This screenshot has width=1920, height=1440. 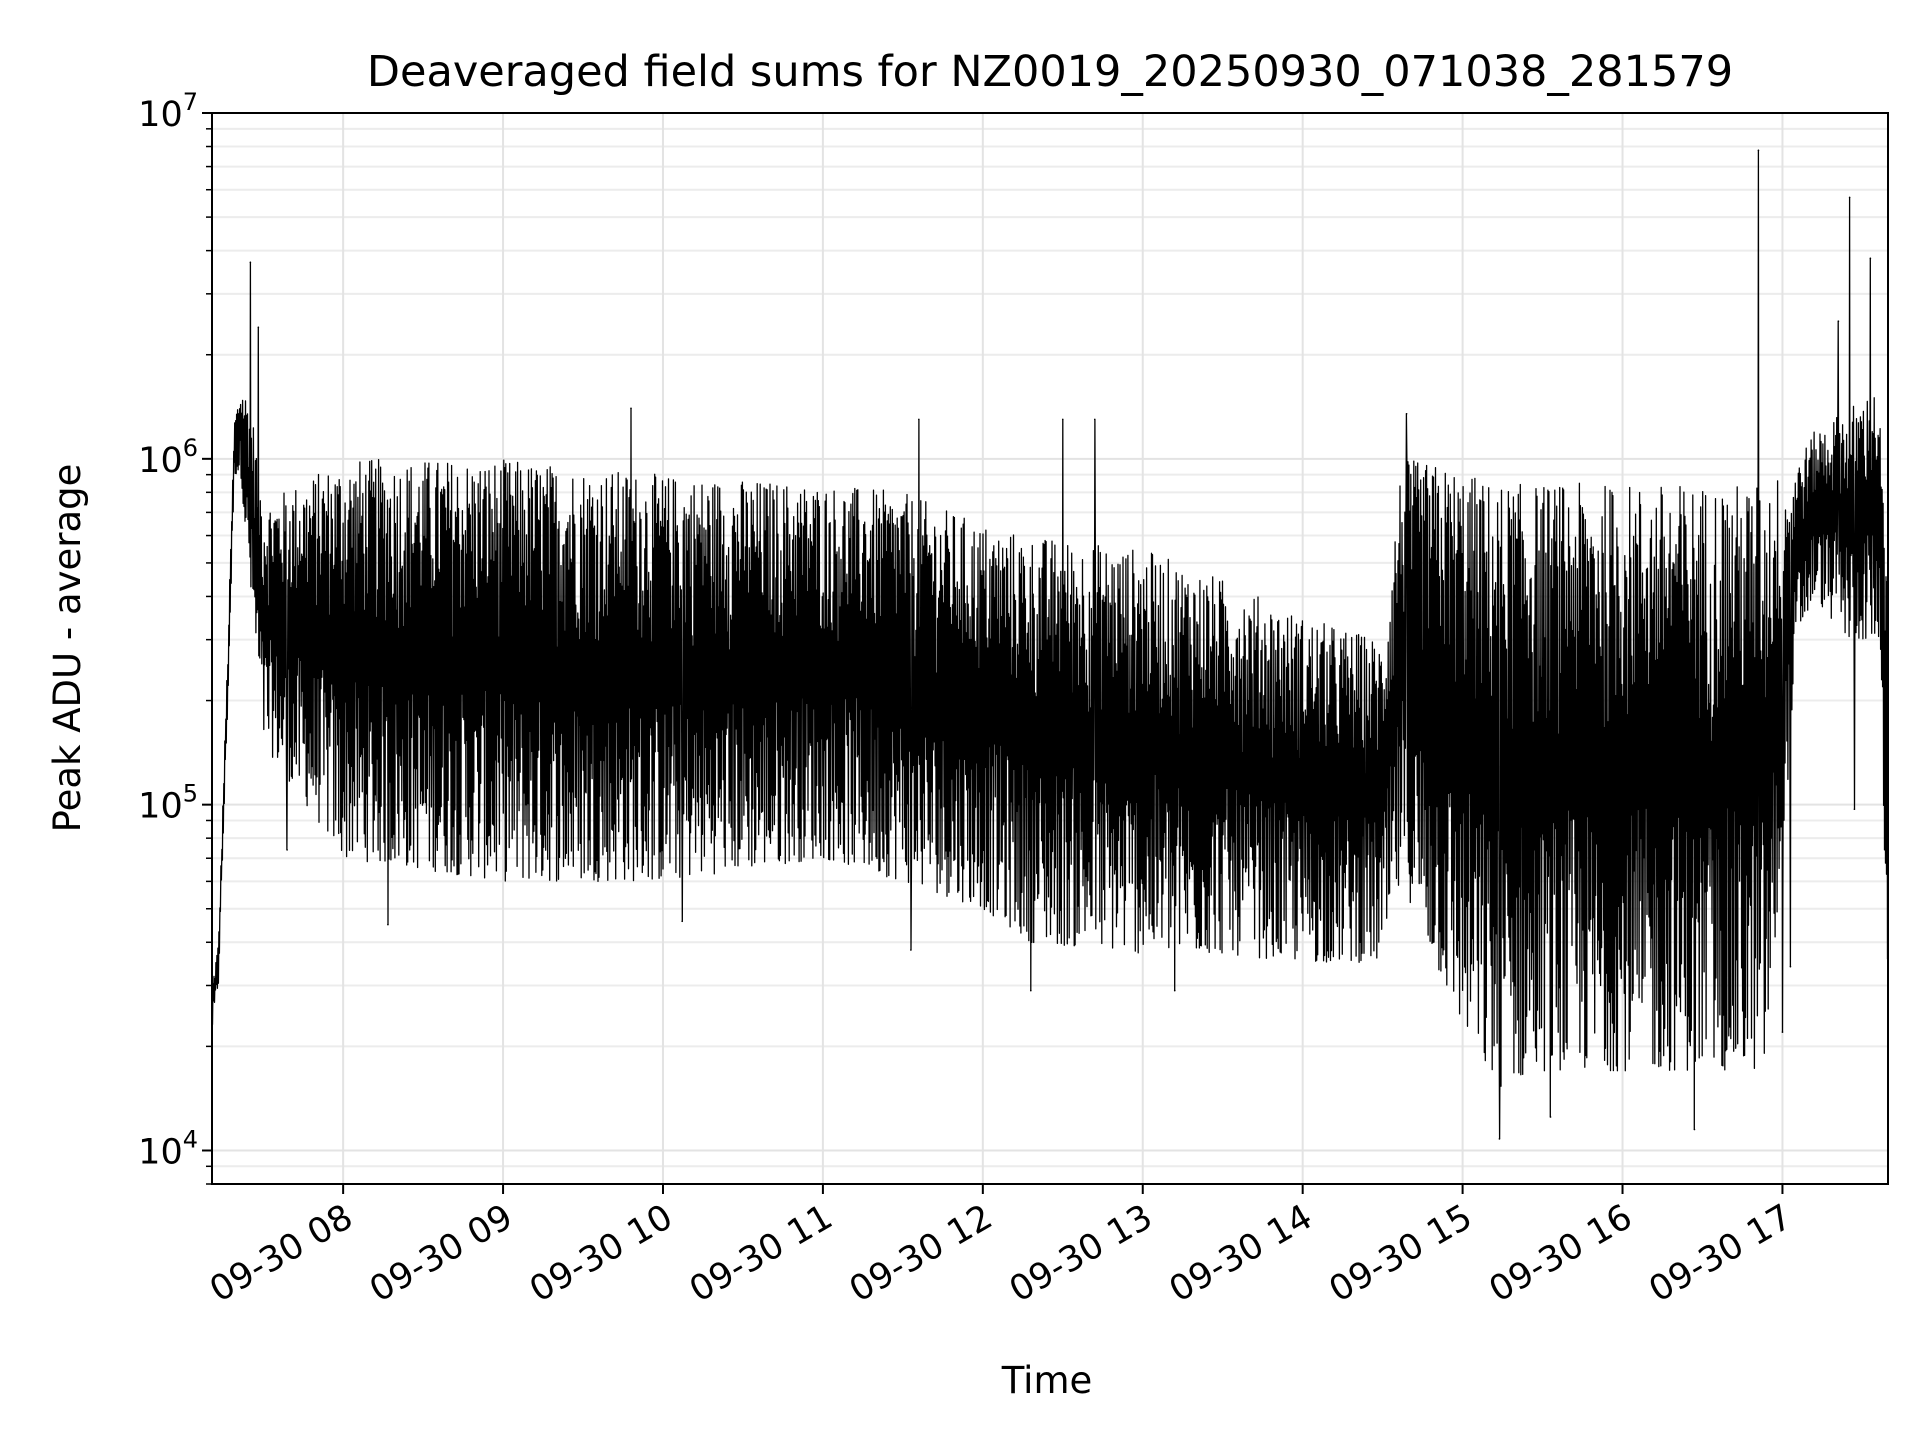 What do you see at coordinates (67, 648) in the screenshot?
I see `y-axis-label: Peak ADU - average` at bounding box center [67, 648].